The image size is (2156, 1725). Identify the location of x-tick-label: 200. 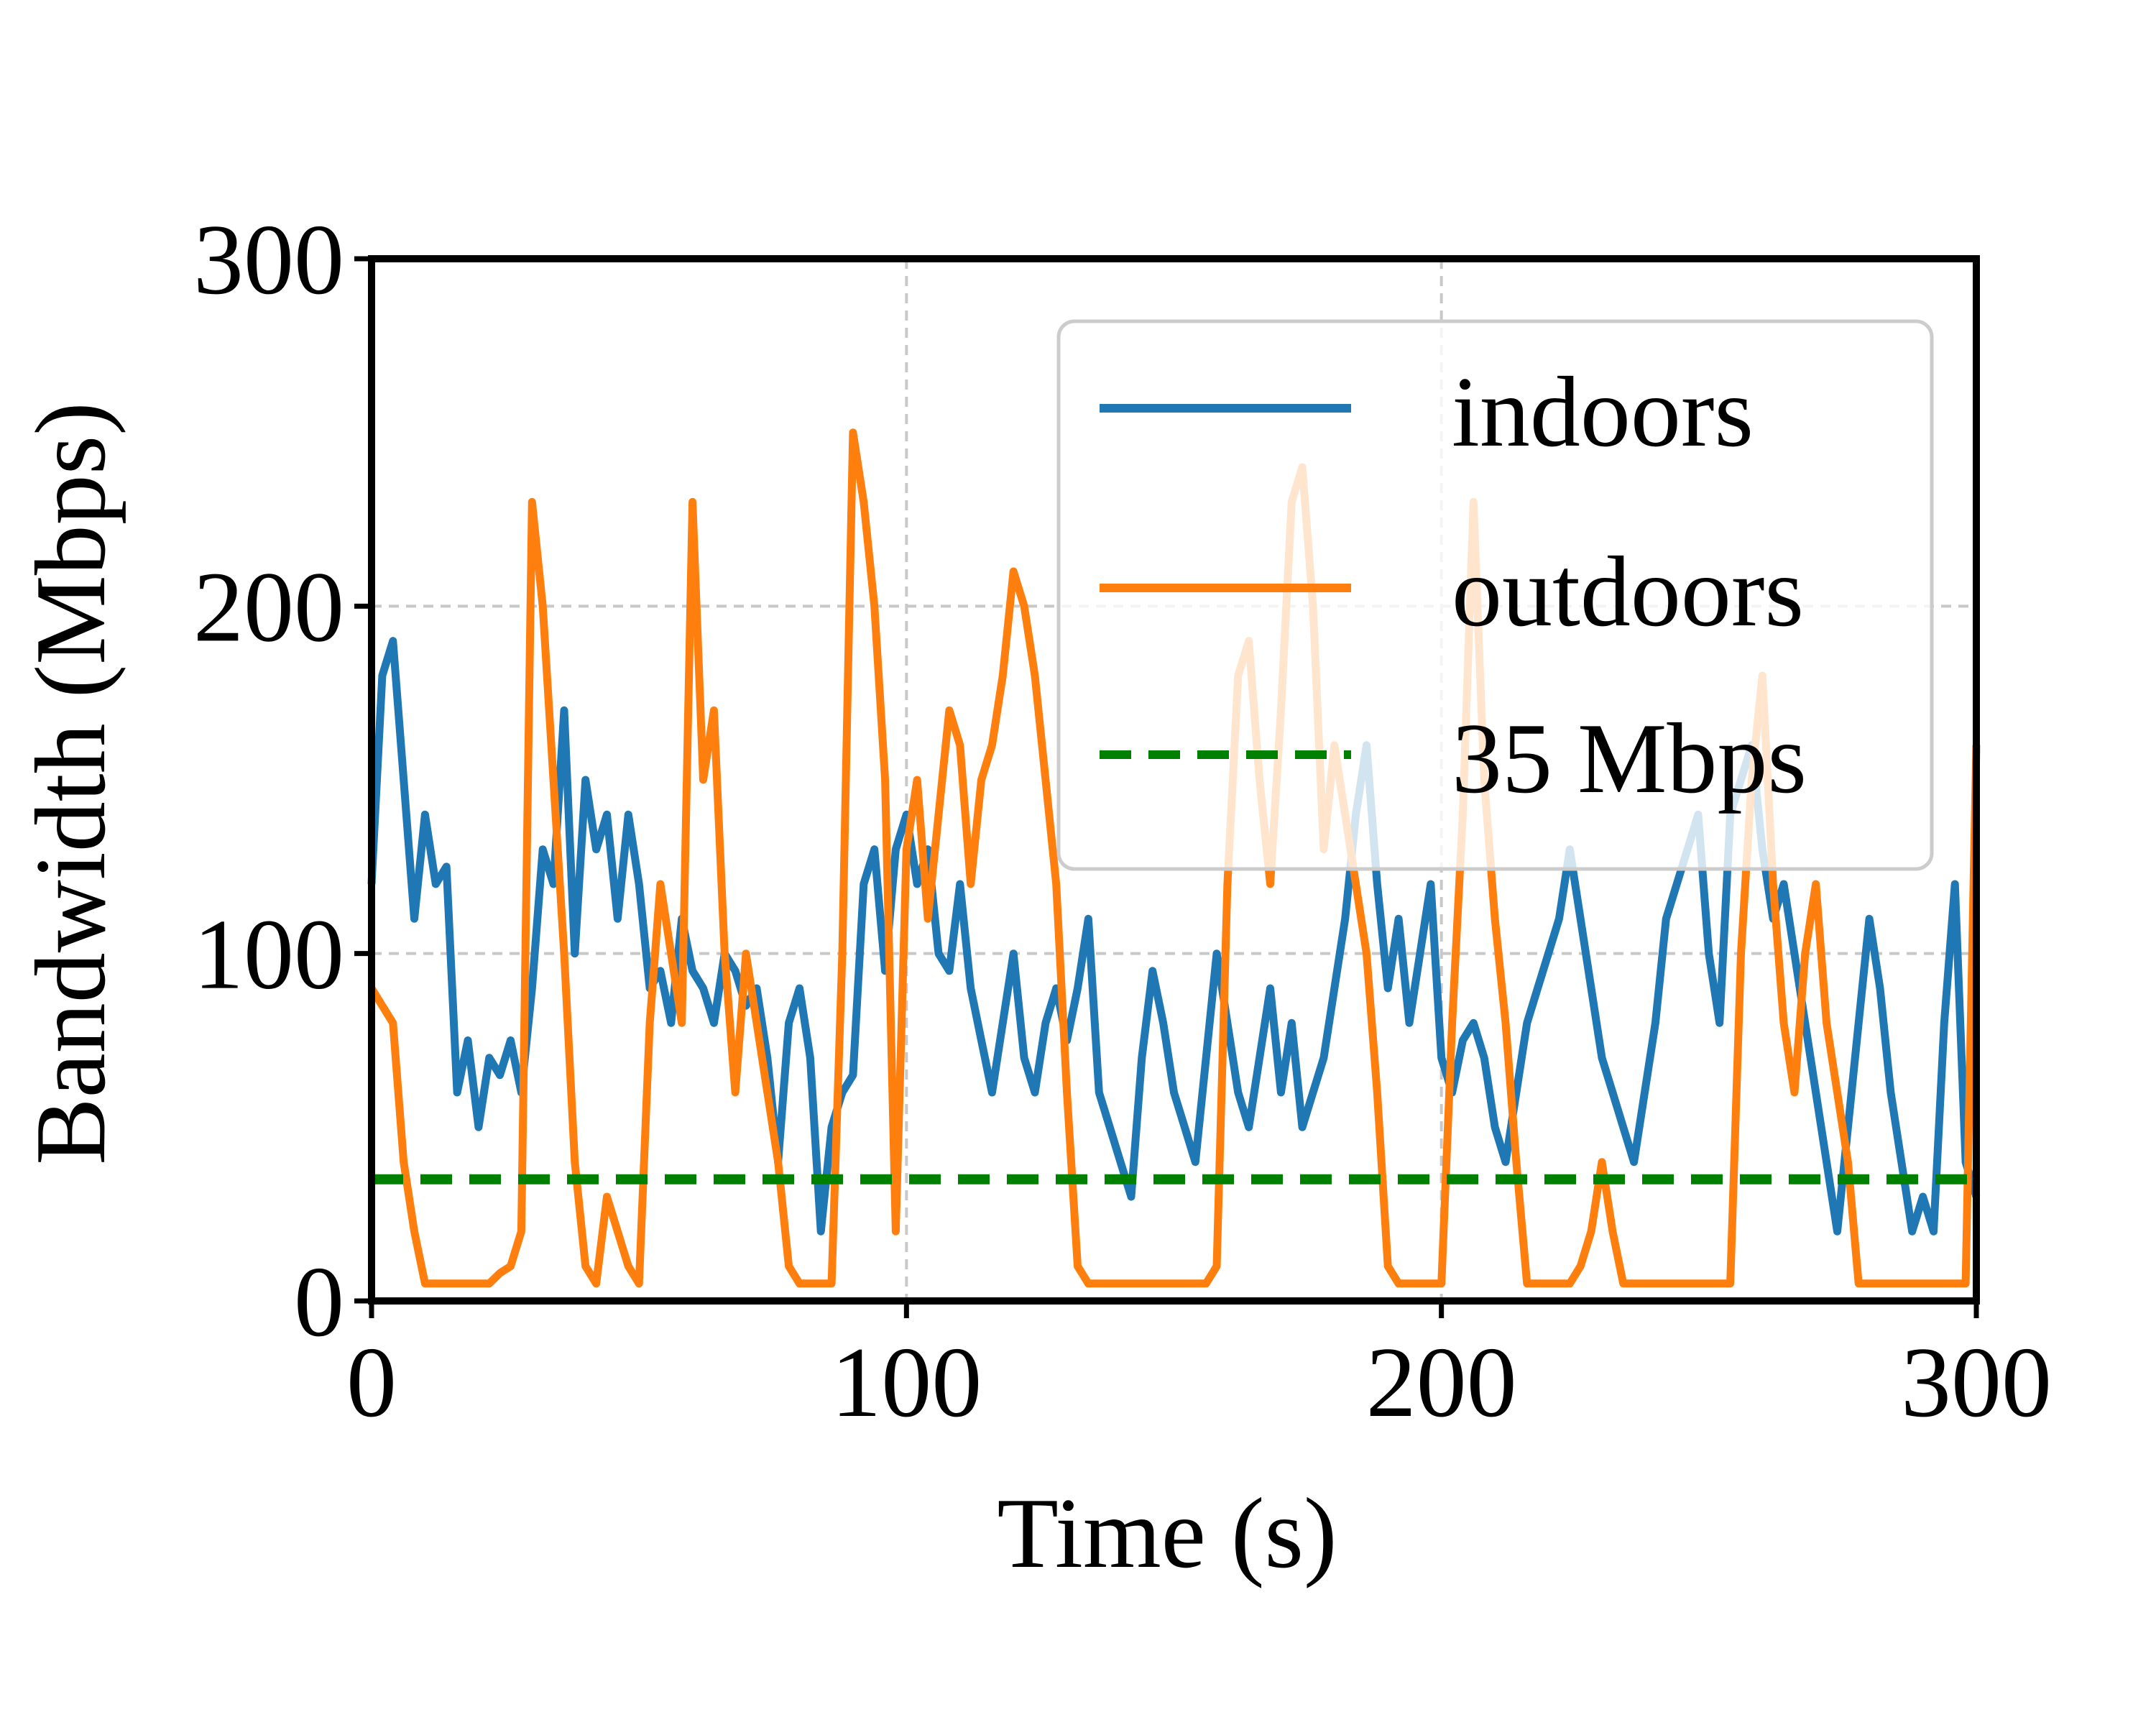
(1442, 1382).